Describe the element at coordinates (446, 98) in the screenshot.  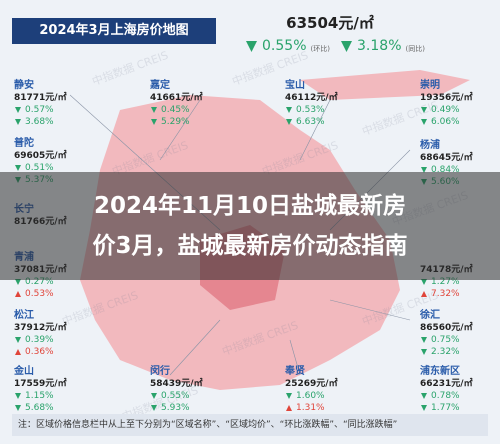
I see `district-price: 19356元/㎡` at that location.